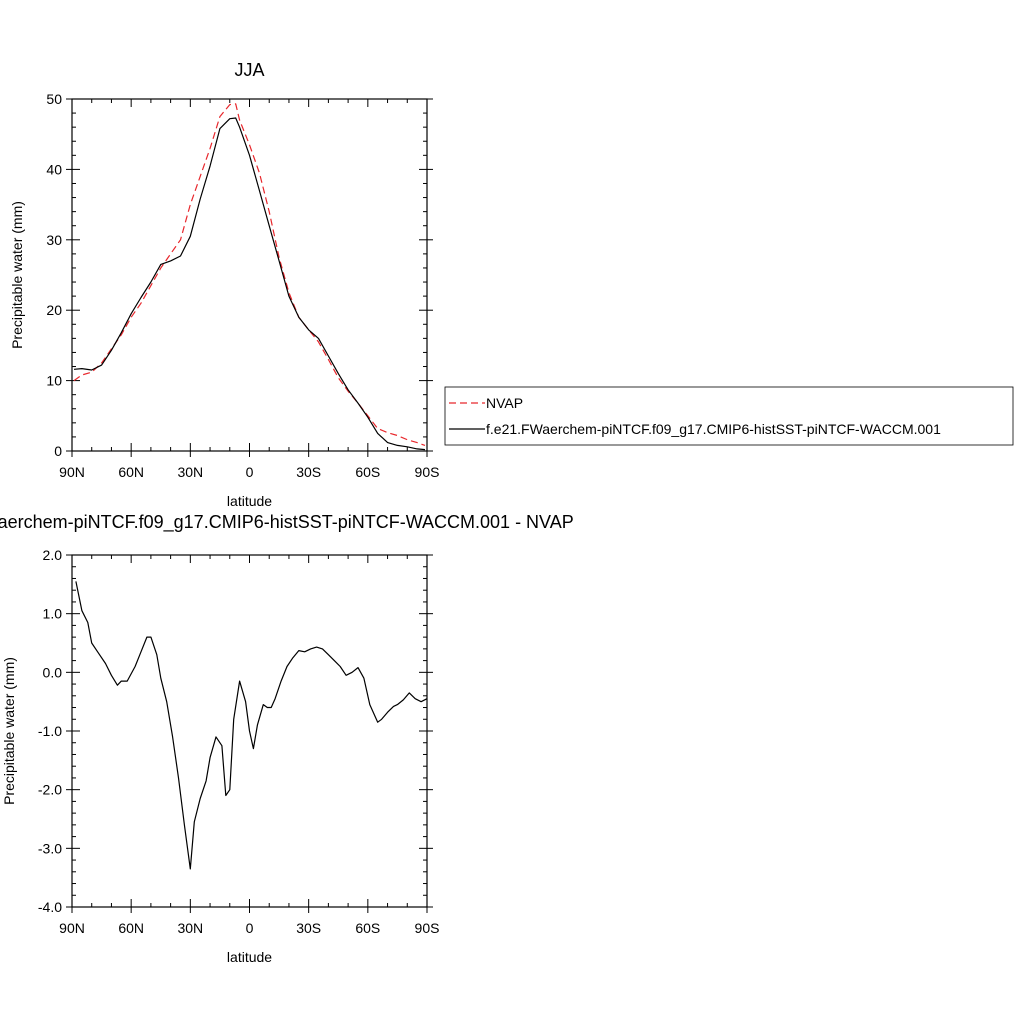 This screenshot has height=1024, width=1024. Describe the element at coordinates (53, 614) in the screenshot. I see `y-tick-label: 1.0` at that location.